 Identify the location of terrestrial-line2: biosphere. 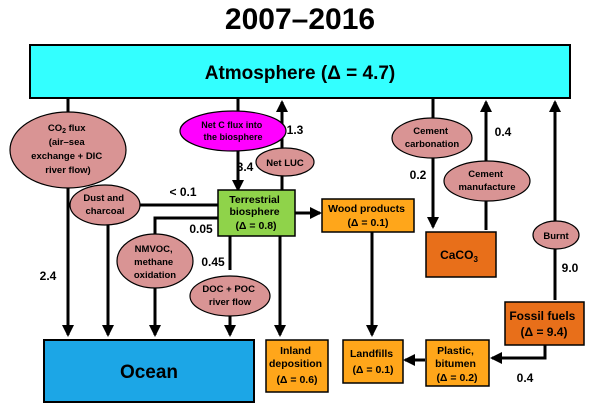
(254, 212).